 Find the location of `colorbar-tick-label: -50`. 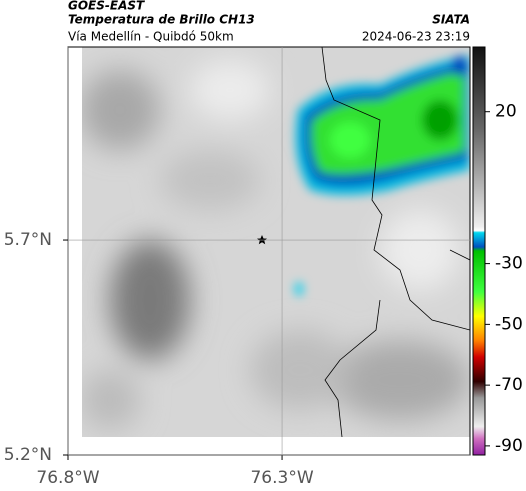

colorbar-tick-label: -50 is located at coordinates (509, 324).